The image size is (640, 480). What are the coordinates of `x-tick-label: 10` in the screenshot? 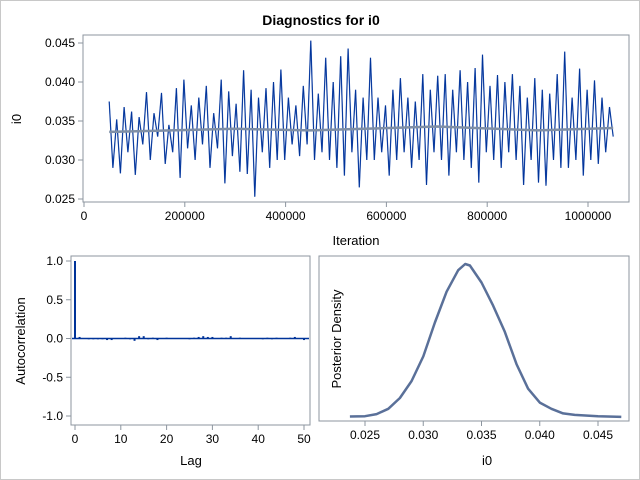 It's located at (121, 439).